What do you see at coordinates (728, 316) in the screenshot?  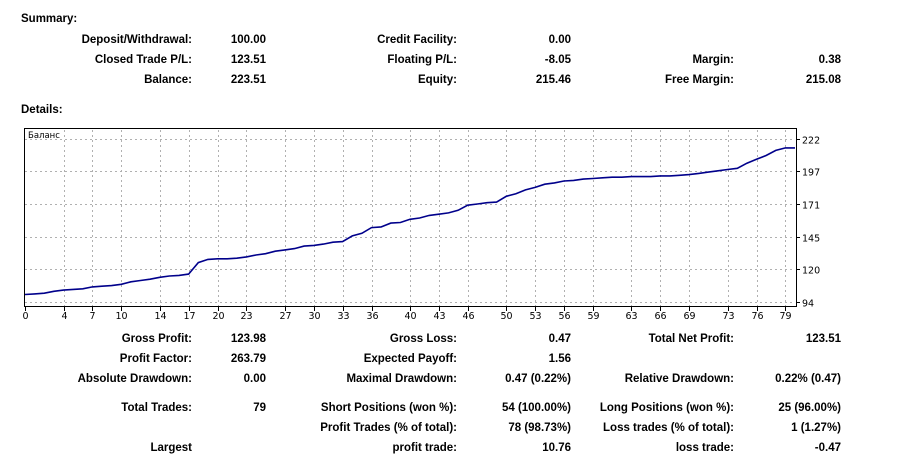 I see `x-tick-label: 73` at bounding box center [728, 316].